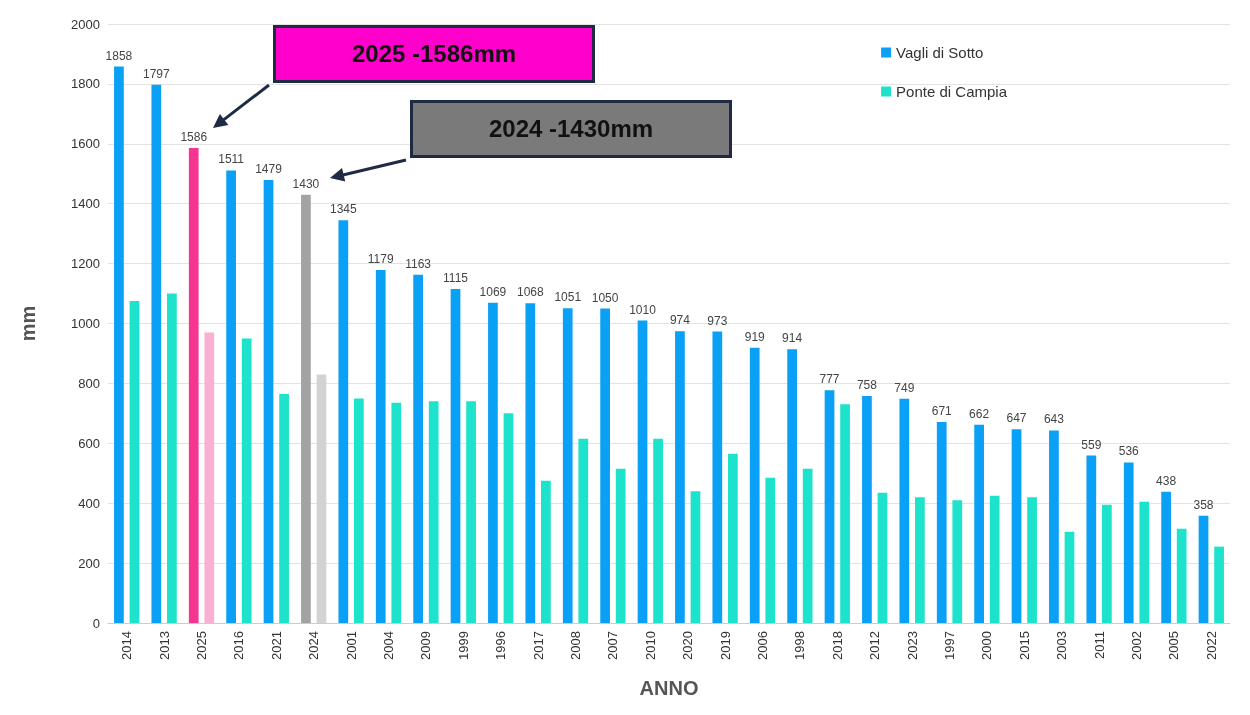 This screenshot has height=715, width=1250. I want to click on x-tick-label: 2016, so click(239, 645).